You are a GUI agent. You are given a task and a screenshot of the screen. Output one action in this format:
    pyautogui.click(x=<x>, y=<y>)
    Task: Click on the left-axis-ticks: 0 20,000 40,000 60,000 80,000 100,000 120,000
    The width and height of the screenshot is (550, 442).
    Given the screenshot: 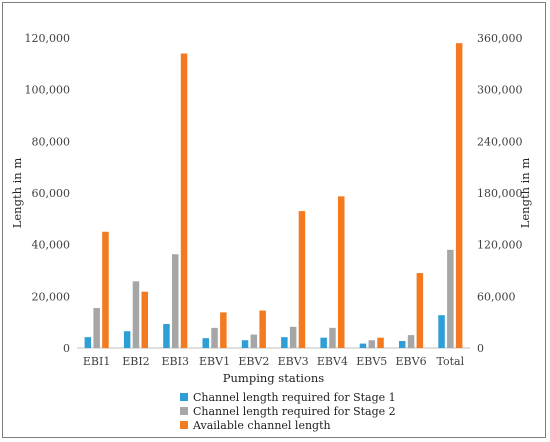 What is the action you would take?
    pyautogui.click(x=48, y=193)
    